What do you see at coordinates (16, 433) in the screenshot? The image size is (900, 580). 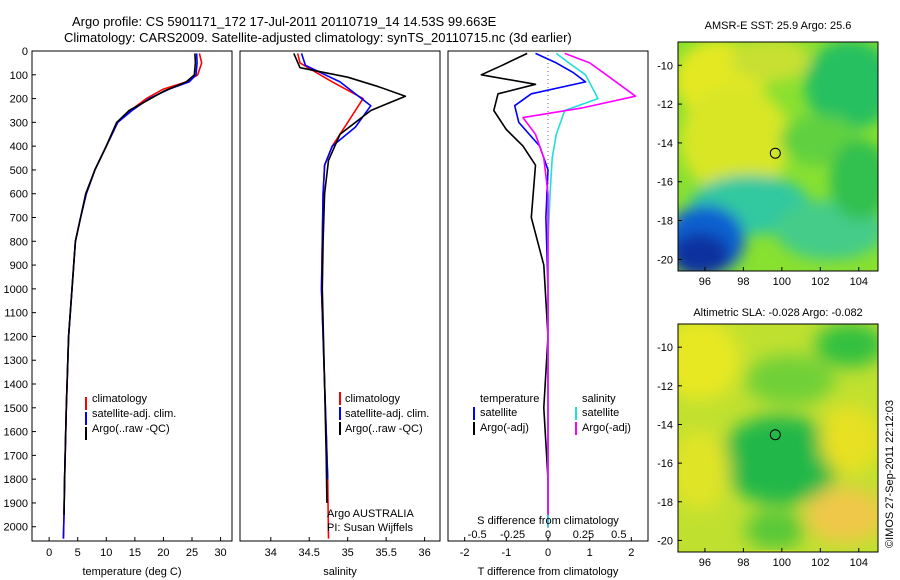 I see `depth-tick-label: 1600` at bounding box center [16, 433].